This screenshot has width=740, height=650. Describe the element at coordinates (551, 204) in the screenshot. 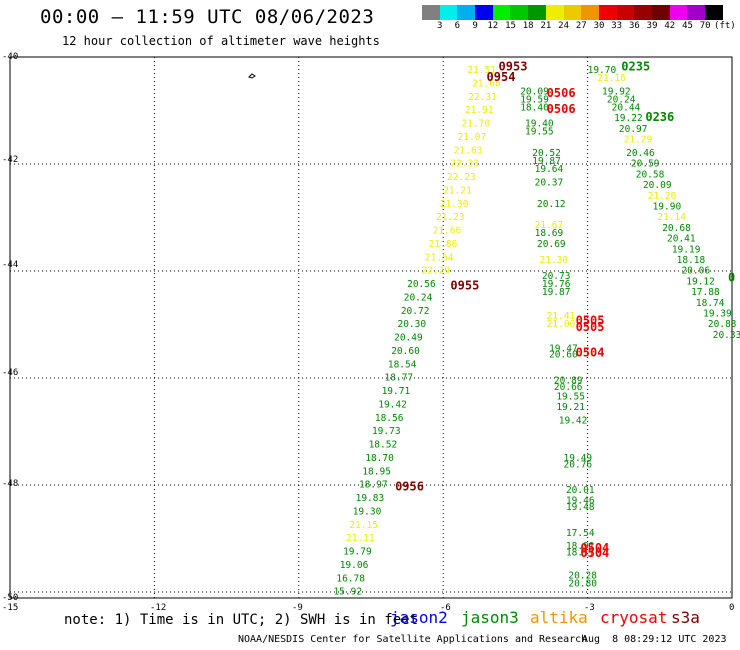

I see `swh-value: 20.12` at that location.